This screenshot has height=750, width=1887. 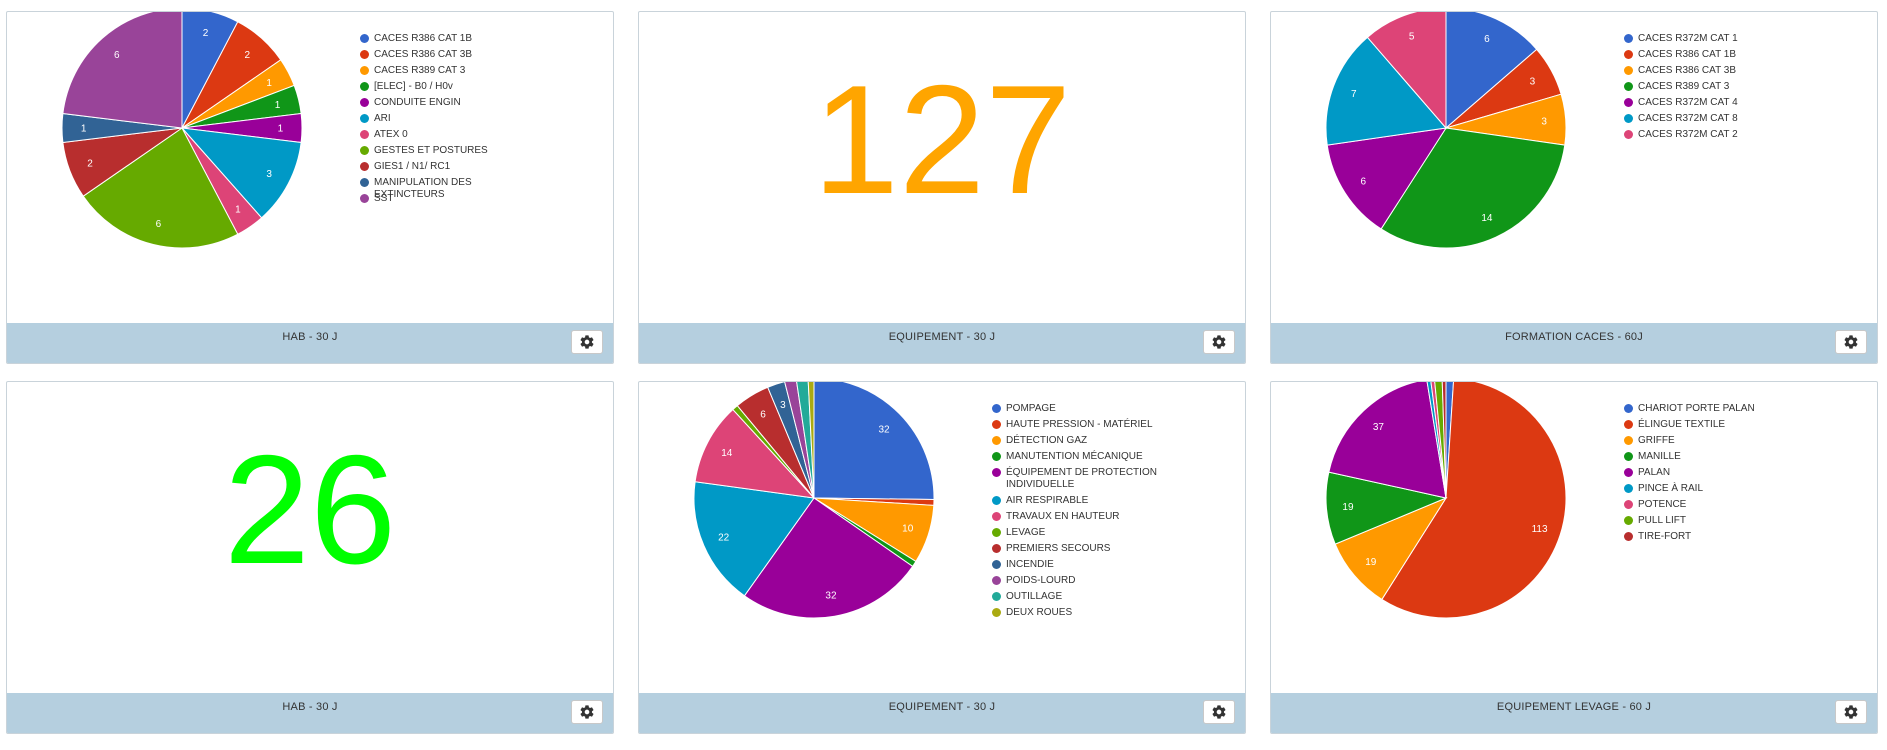 I want to click on panel-footer: EQUIPEMENT - 30 J, so click(x=942, y=713).